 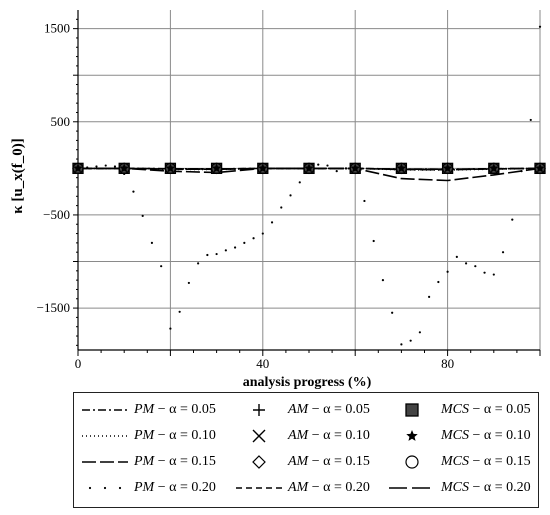 What do you see at coordinates (105, 410) in the screenshot?
I see `legend-symbol-dashdot` at bounding box center [105, 410].